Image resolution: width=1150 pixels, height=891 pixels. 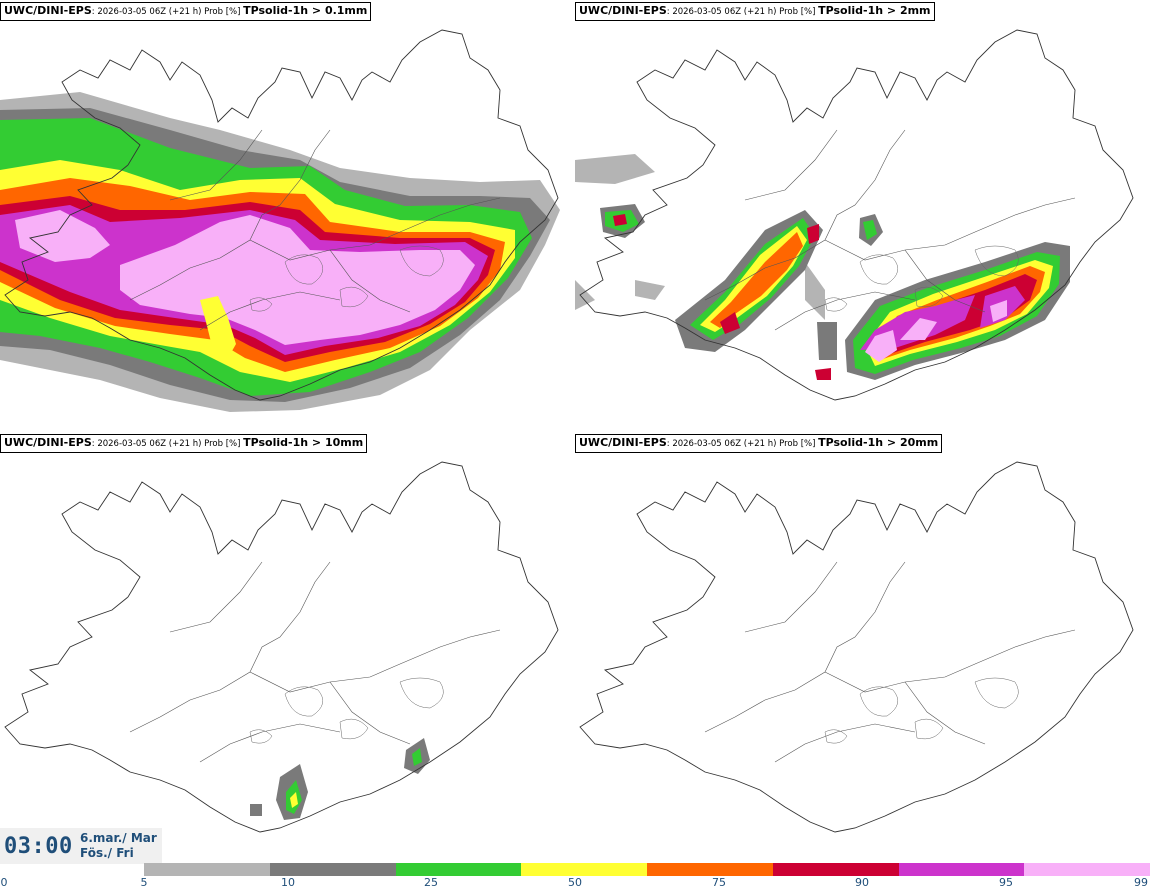 What do you see at coordinates (354, 781) in the screenshot?
I see `prob-area-green` at bounding box center [354, 781].